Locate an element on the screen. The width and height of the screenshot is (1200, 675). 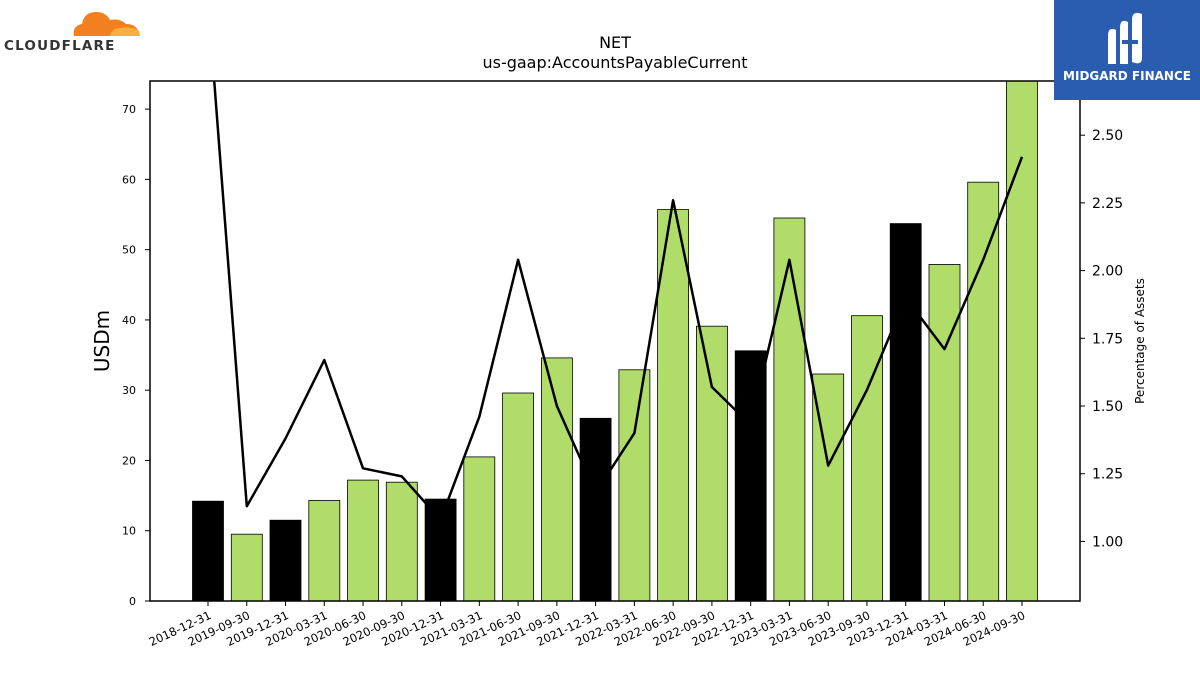
cloudflare-logo: CLOUDFLARE is located at coordinates (75, 30).